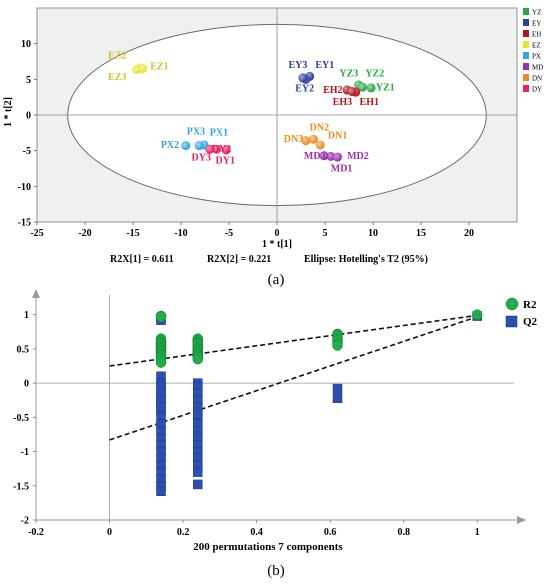 The height and width of the screenshot is (587, 550). Describe the element at coordinates (159, 66) in the screenshot. I see `point-label-ez1: EZ1` at that location.